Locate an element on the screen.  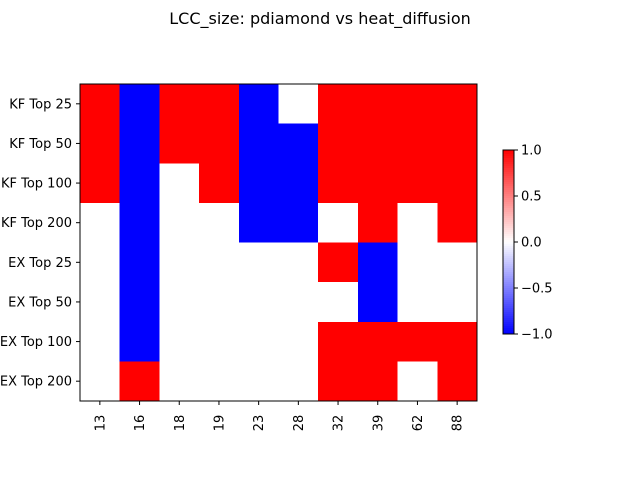
x-tick-label: 62 is located at coordinates (418, 423).